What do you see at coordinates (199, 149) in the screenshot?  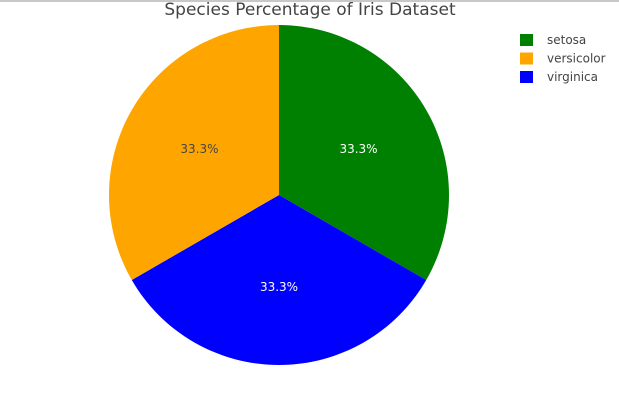 I see `slice-label-versicolor: 33.3%` at bounding box center [199, 149].